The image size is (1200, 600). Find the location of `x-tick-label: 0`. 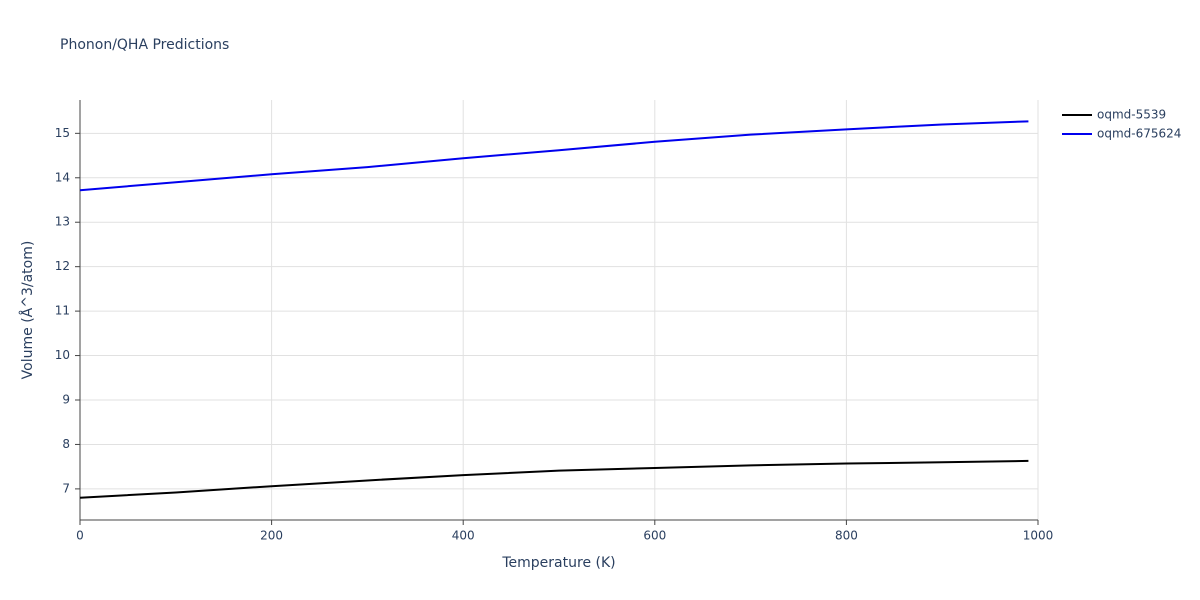

x-tick-label: 0 is located at coordinates (80, 536).